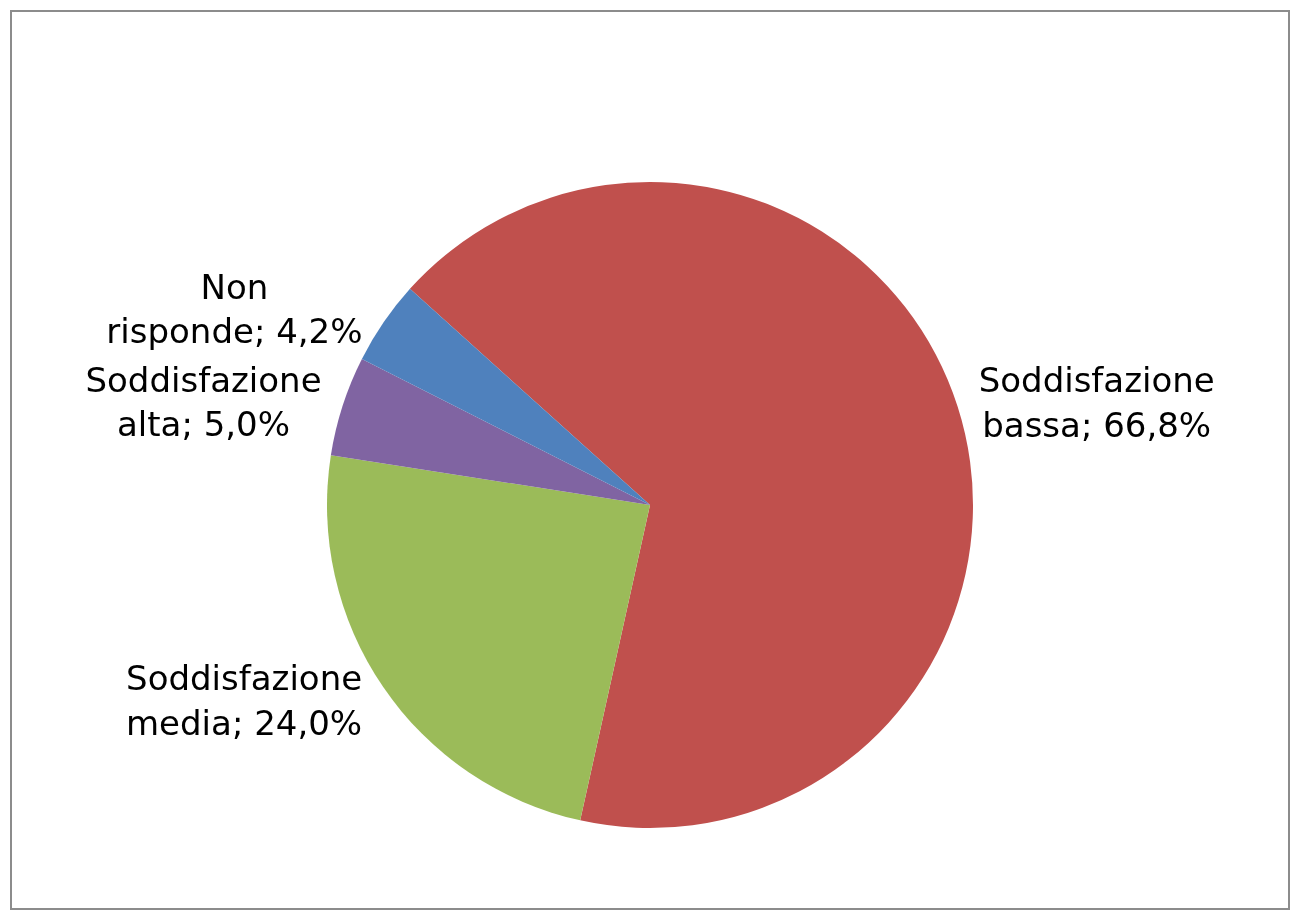 The width and height of the screenshot is (1292, 914). What do you see at coordinates (234, 308) in the screenshot?
I see `slice-label: Non risponde; 4,2%` at bounding box center [234, 308].